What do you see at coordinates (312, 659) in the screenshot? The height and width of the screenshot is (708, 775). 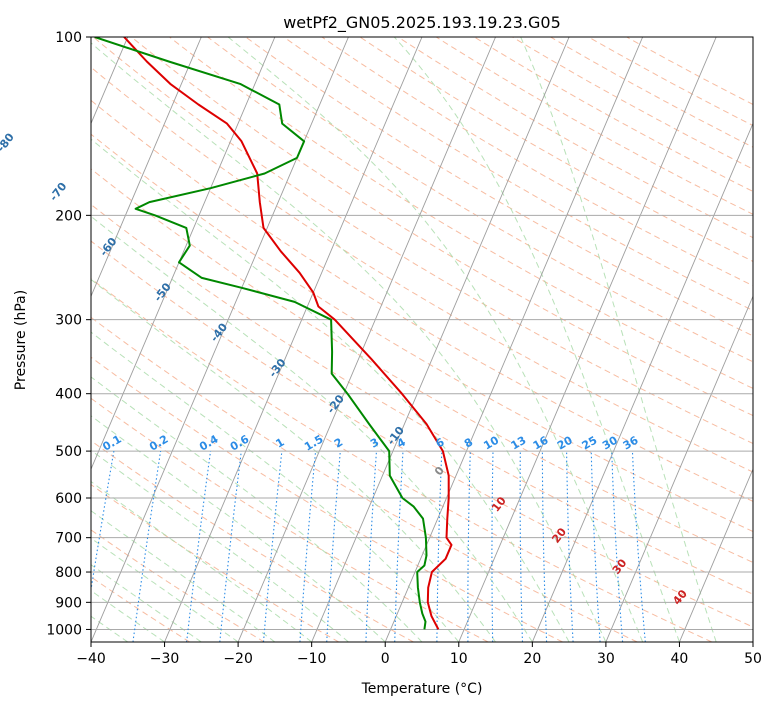 I see `x-tick-label: −10` at bounding box center [312, 659].